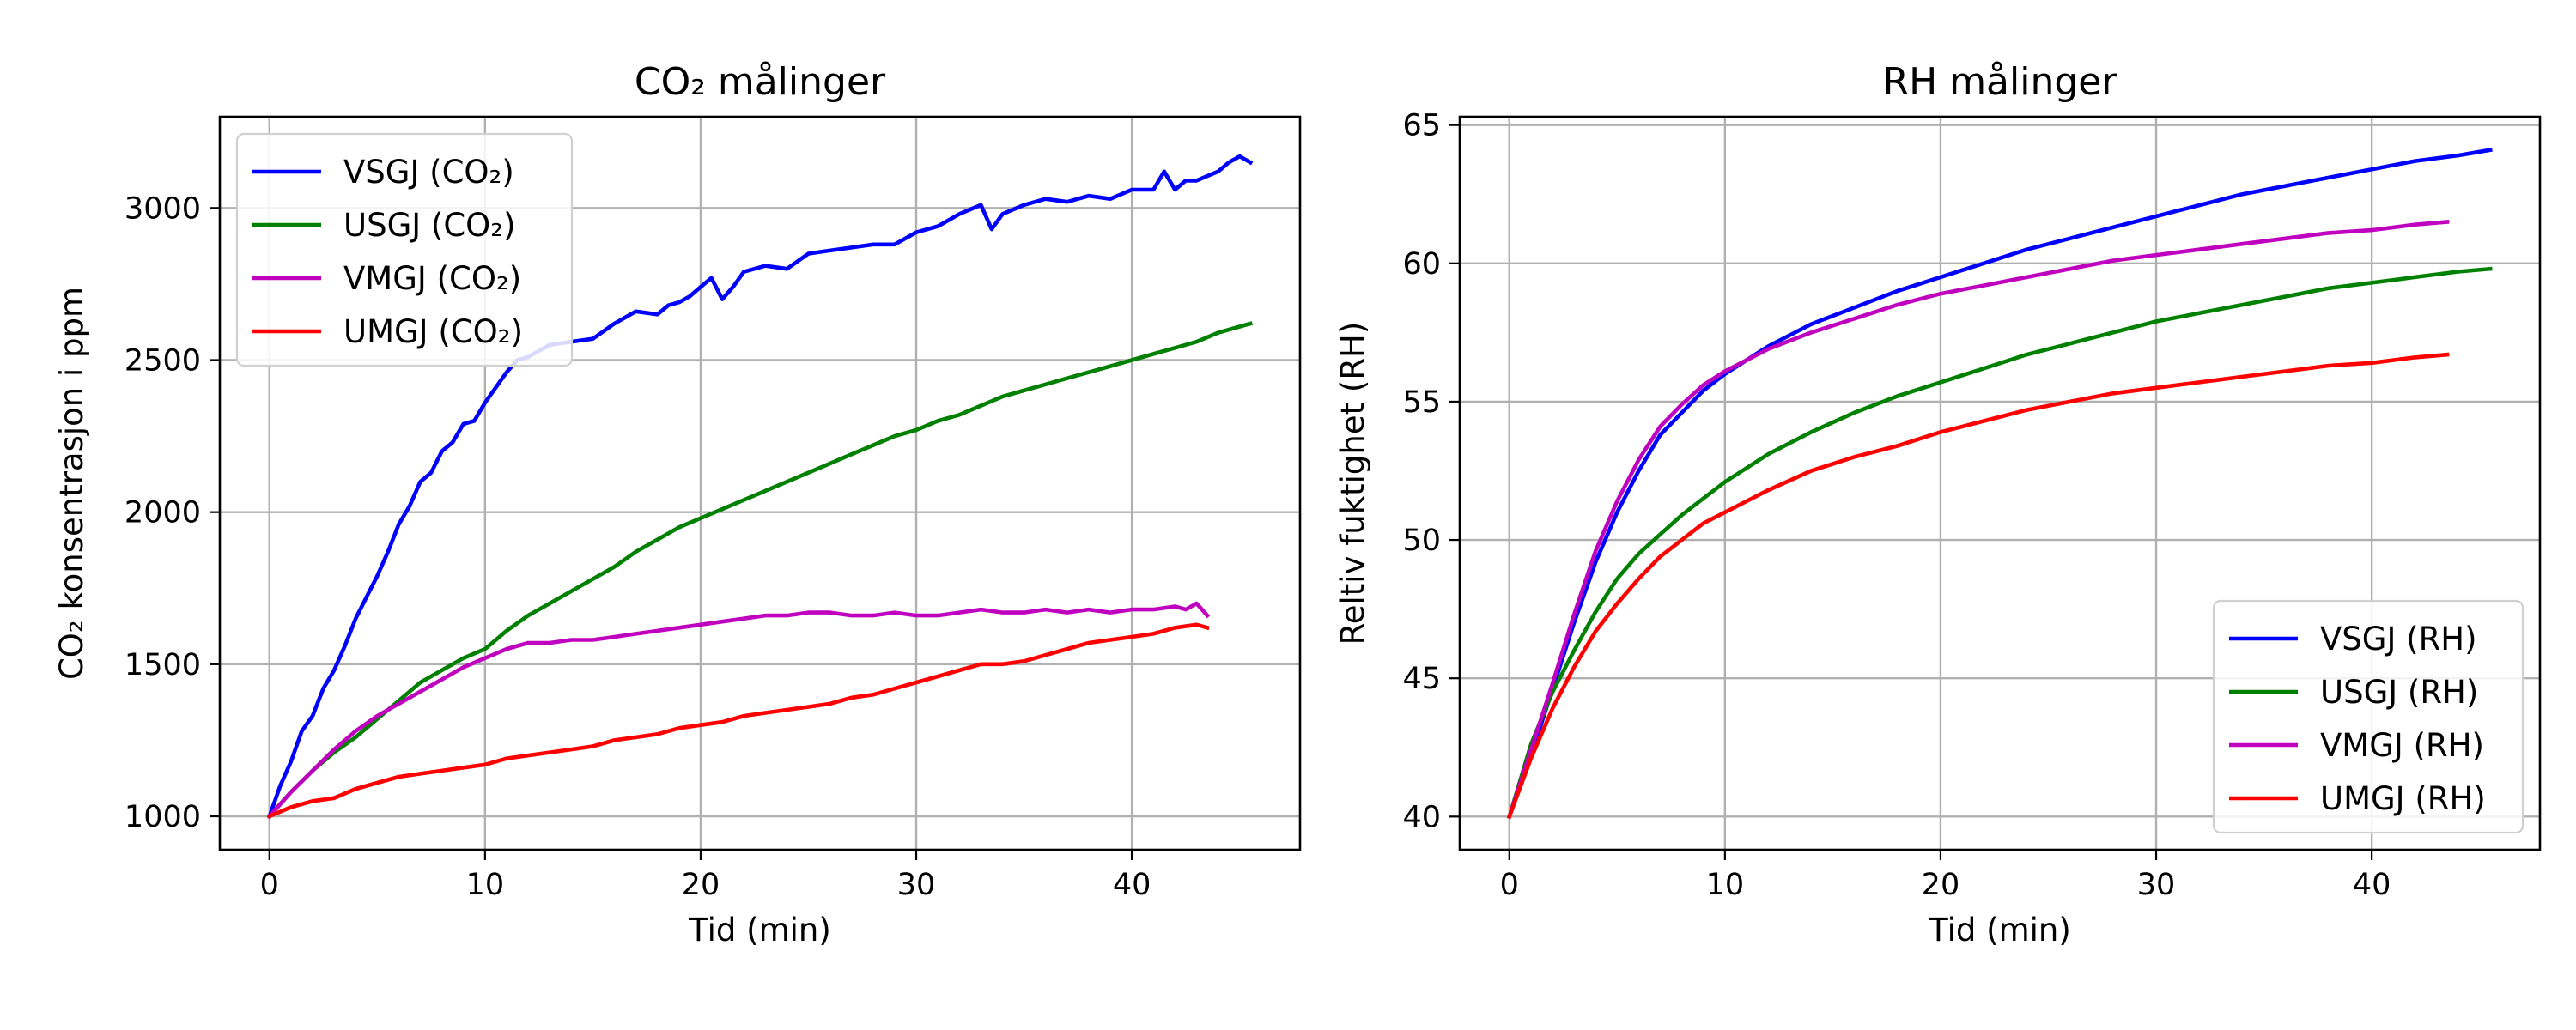  What do you see at coordinates (1422, 817) in the screenshot?
I see `y-tick-label: 40` at bounding box center [1422, 817].